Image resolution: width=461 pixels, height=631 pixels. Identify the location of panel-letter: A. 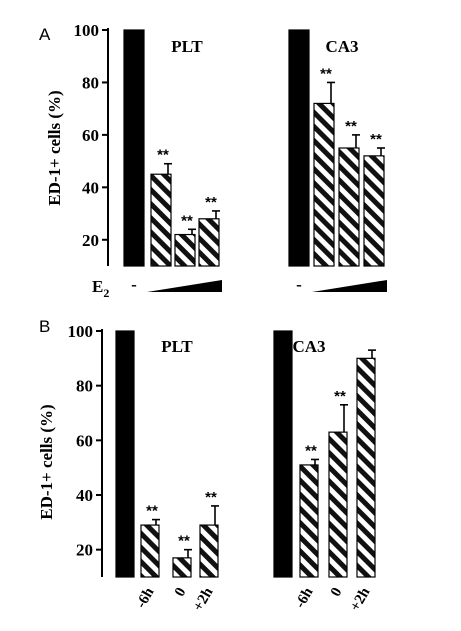
(45, 34).